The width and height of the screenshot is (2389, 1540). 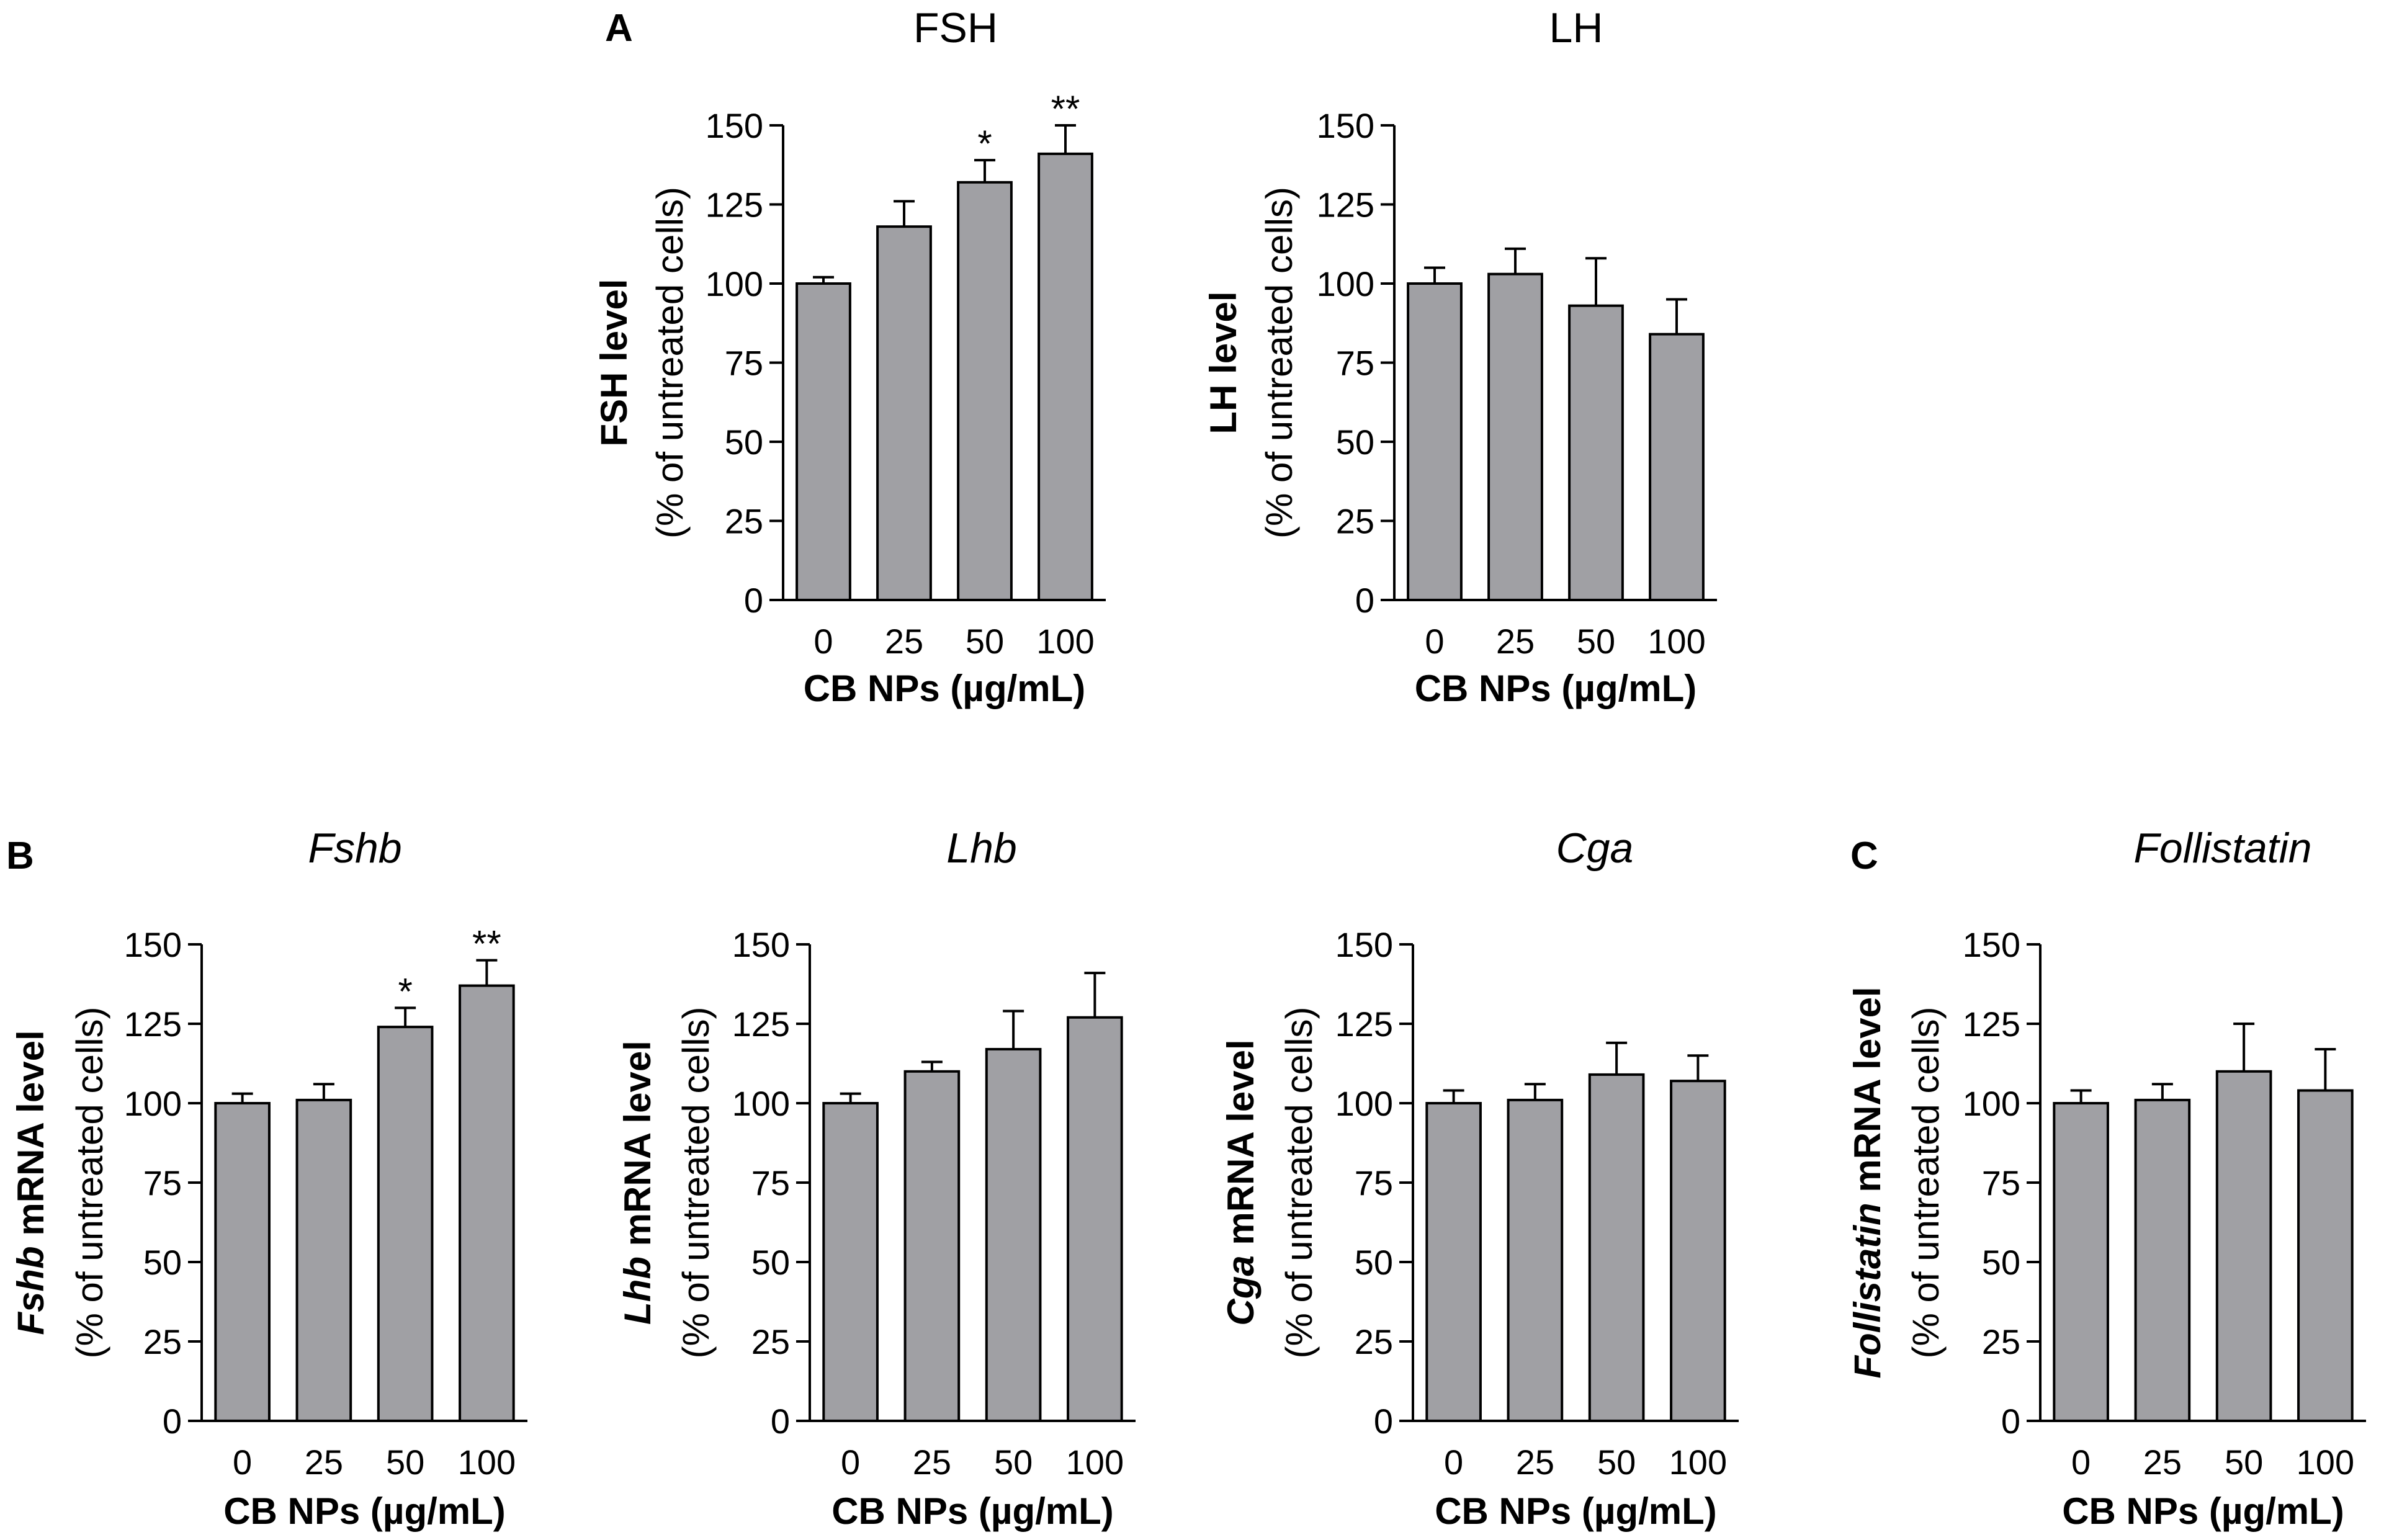 What do you see at coordinates (1926, 1183) in the screenshot?
I see `chart-follistatin-y-axis-sublabel: (% of untreated cells)` at bounding box center [1926, 1183].